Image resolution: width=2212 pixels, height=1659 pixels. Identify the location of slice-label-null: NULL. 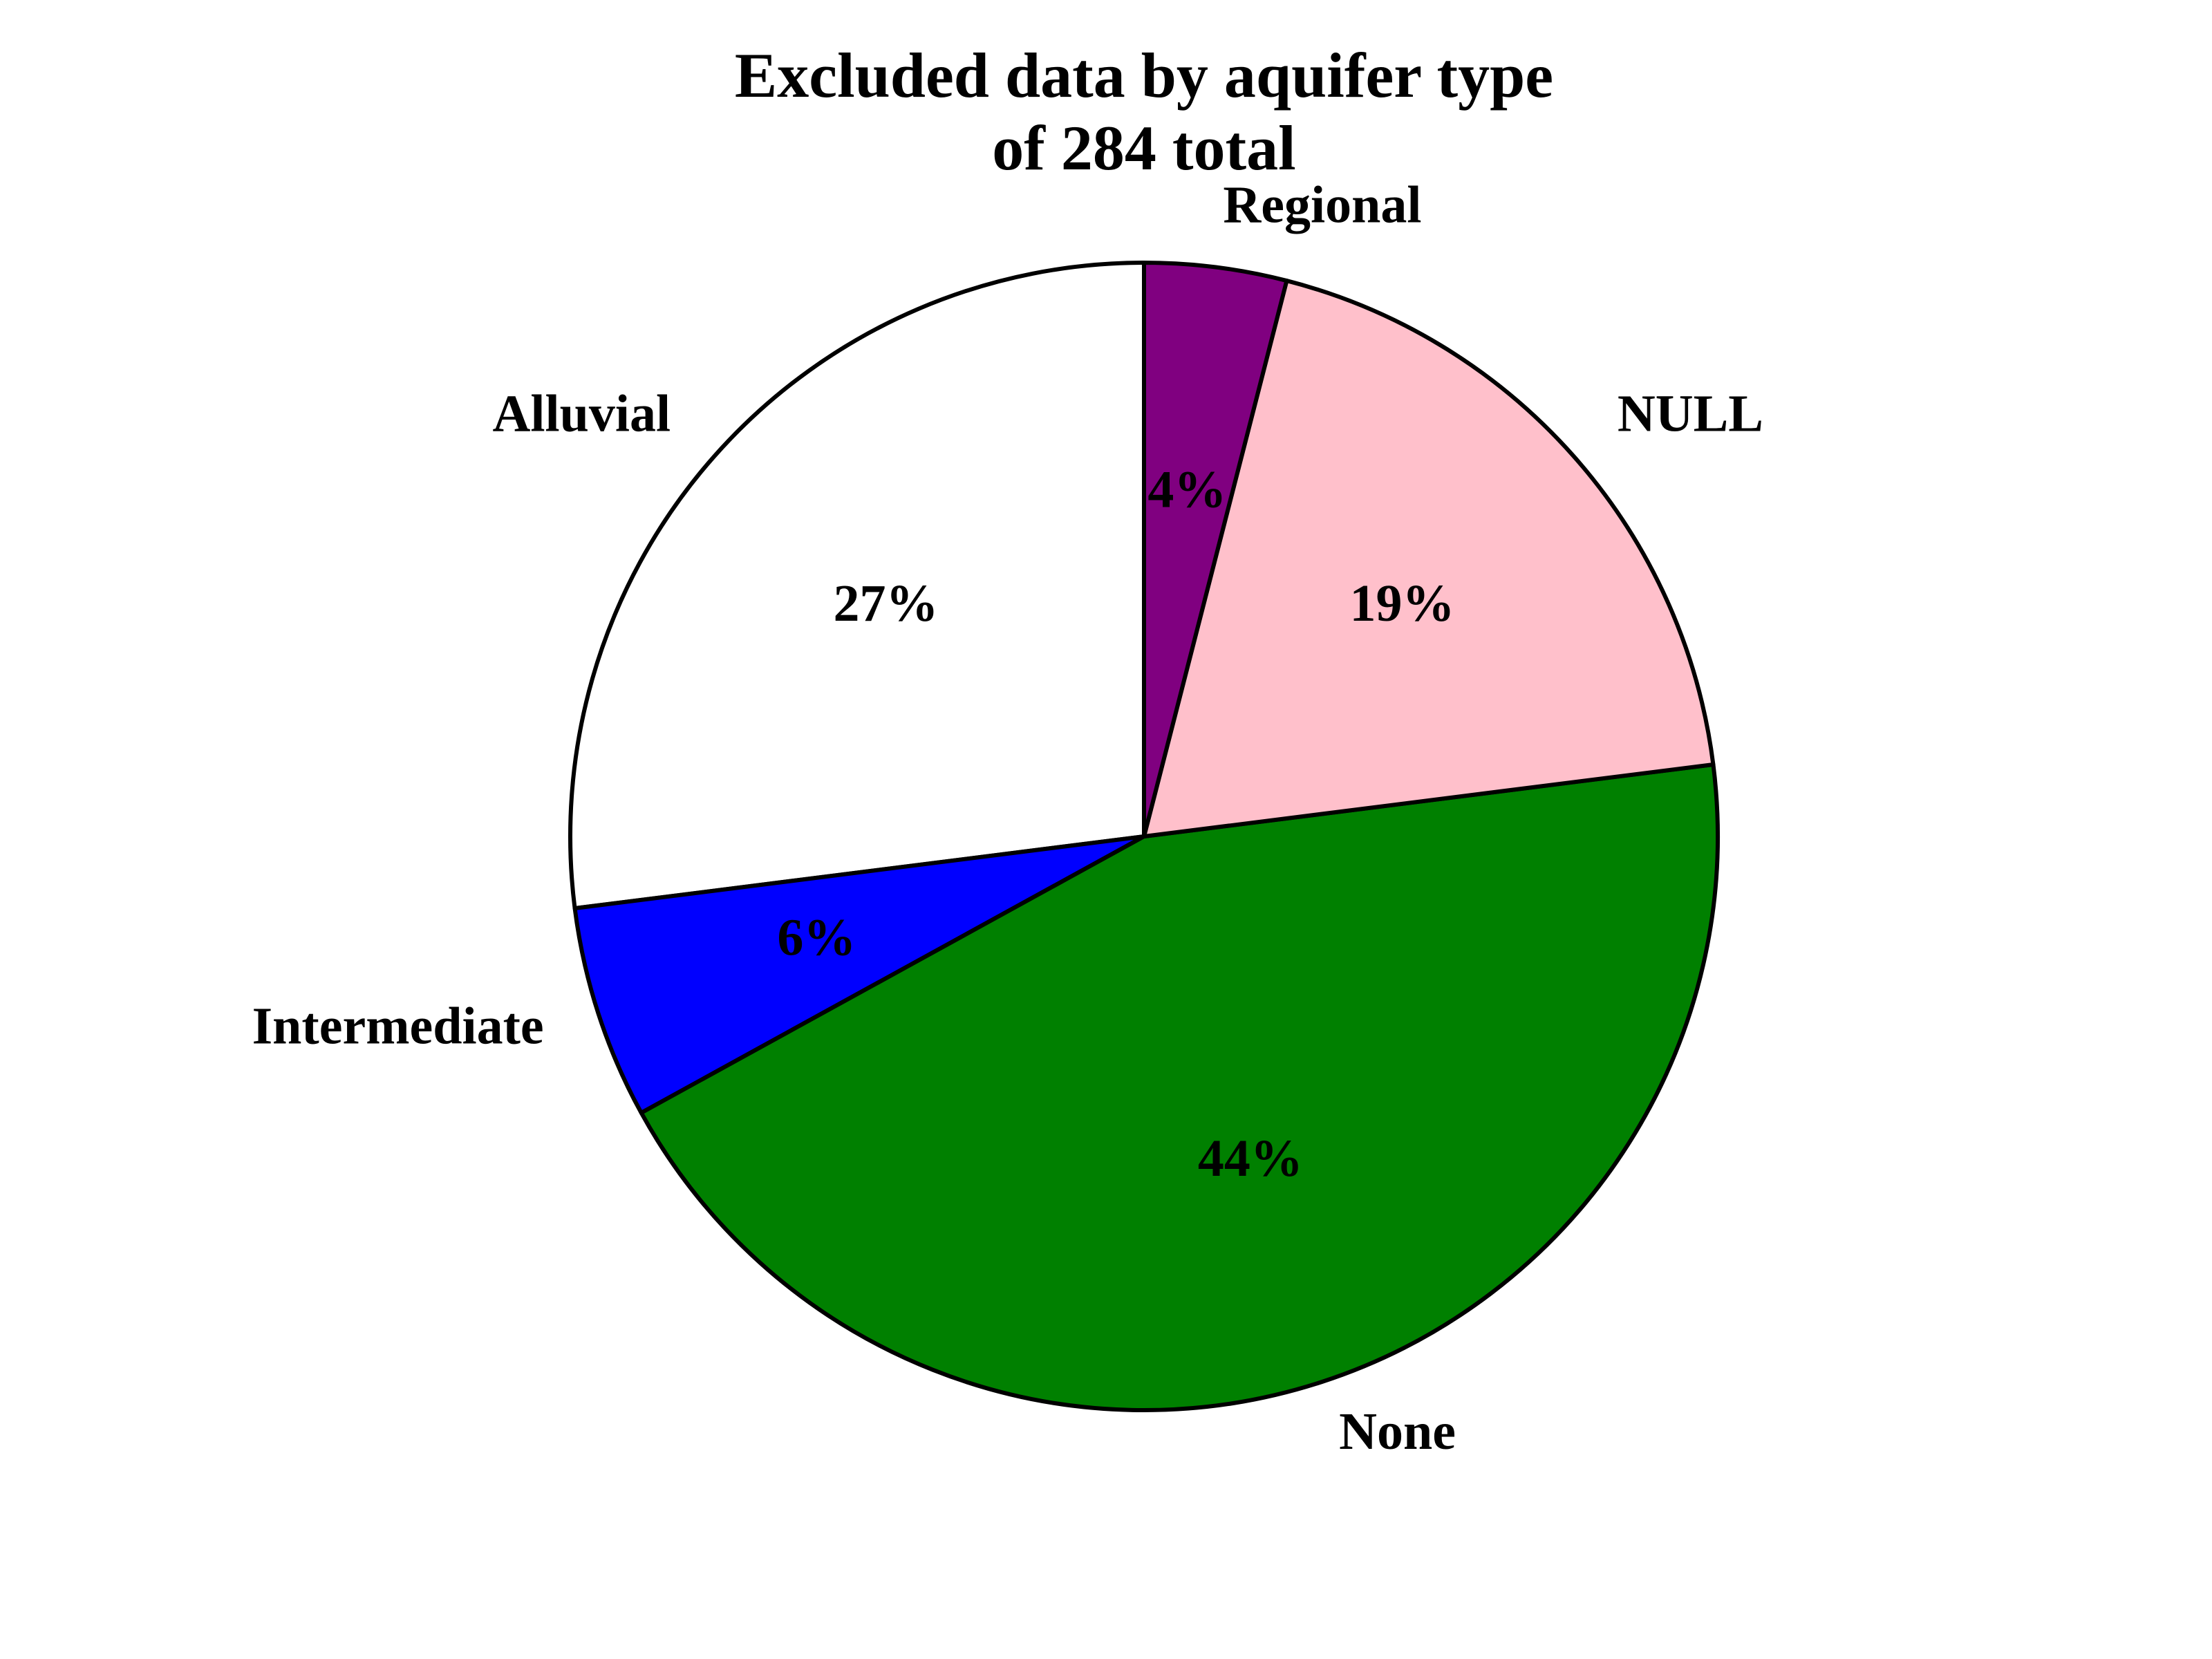
(1690, 414).